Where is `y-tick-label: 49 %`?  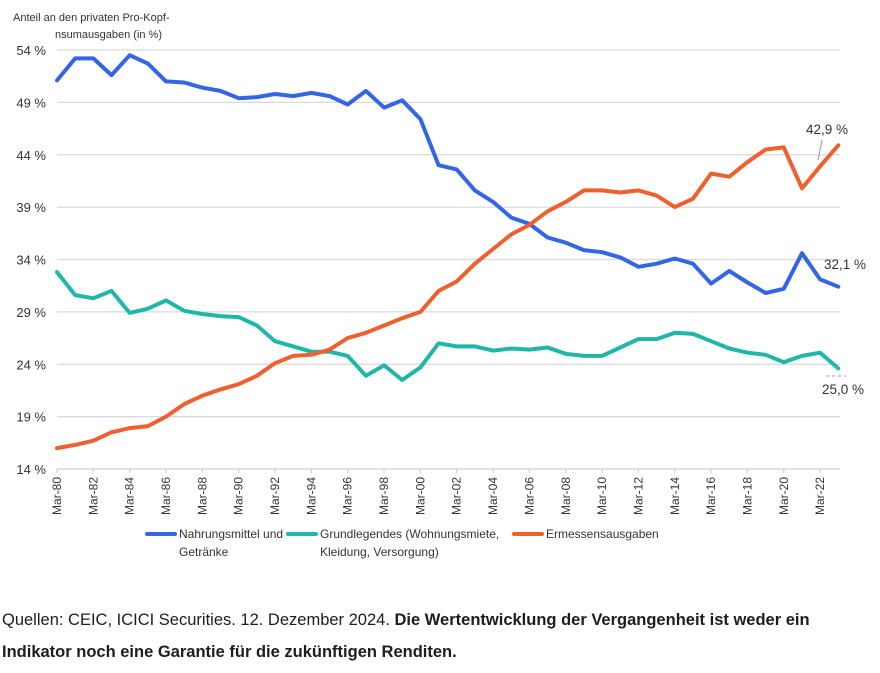 y-tick-label: 49 % is located at coordinates (31, 102).